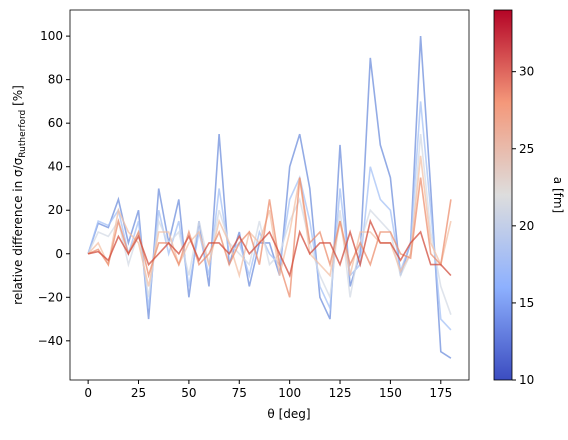 The width and height of the screenshot is (568, 440). What do you see at coordinates (390, 393) in the screenshot?
I see `x-tick-label: 150` at bounding box center [390, 393].